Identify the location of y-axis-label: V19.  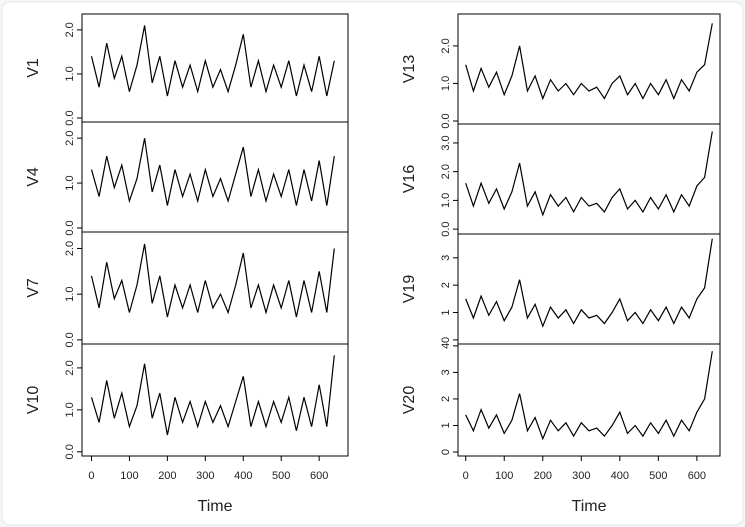
(409, 289).